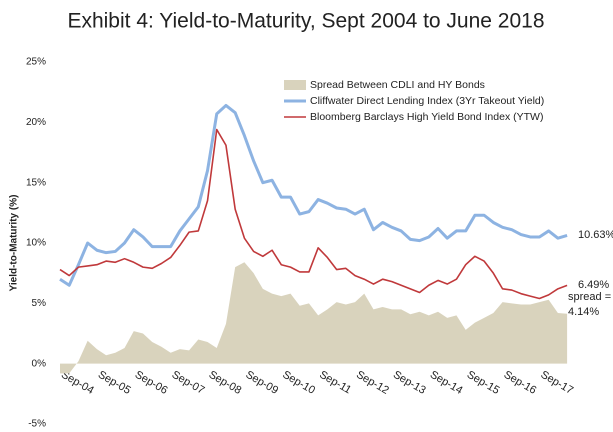 This screenshot has height=432, width=613. What do you see at coordinates (37, 424) in the screenshot?
I see `y-tick-label: -5%` at bounding box center [37, 424].